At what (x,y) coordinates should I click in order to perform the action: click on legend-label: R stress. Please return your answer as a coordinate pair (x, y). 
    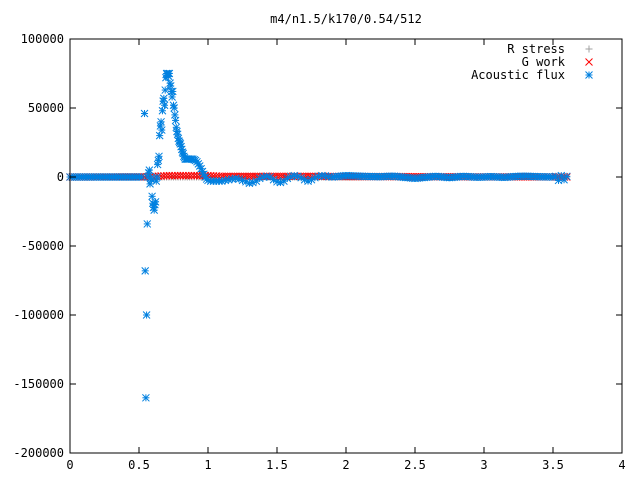
    Looking at the image, I should click on (536, 49).